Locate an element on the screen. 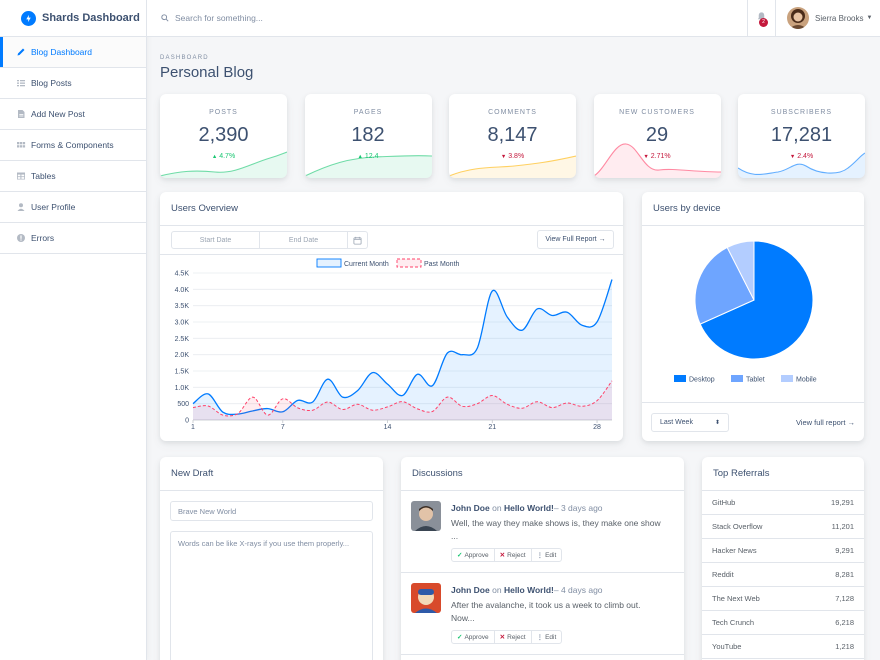 Image resolution: width=880 pixels, height=660 pixels. stat-card-posts: Posts 2,390 ▲ 4.7% is located at coordinates (223, 136).